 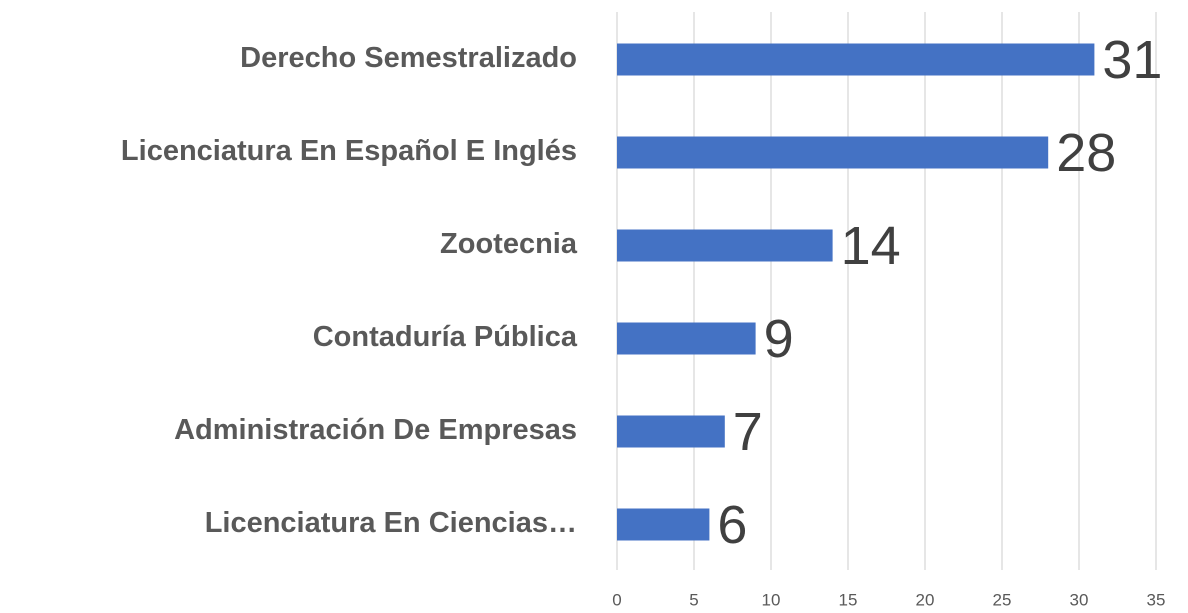 I want to click on value-label: 14, so click(x=871, y=246).